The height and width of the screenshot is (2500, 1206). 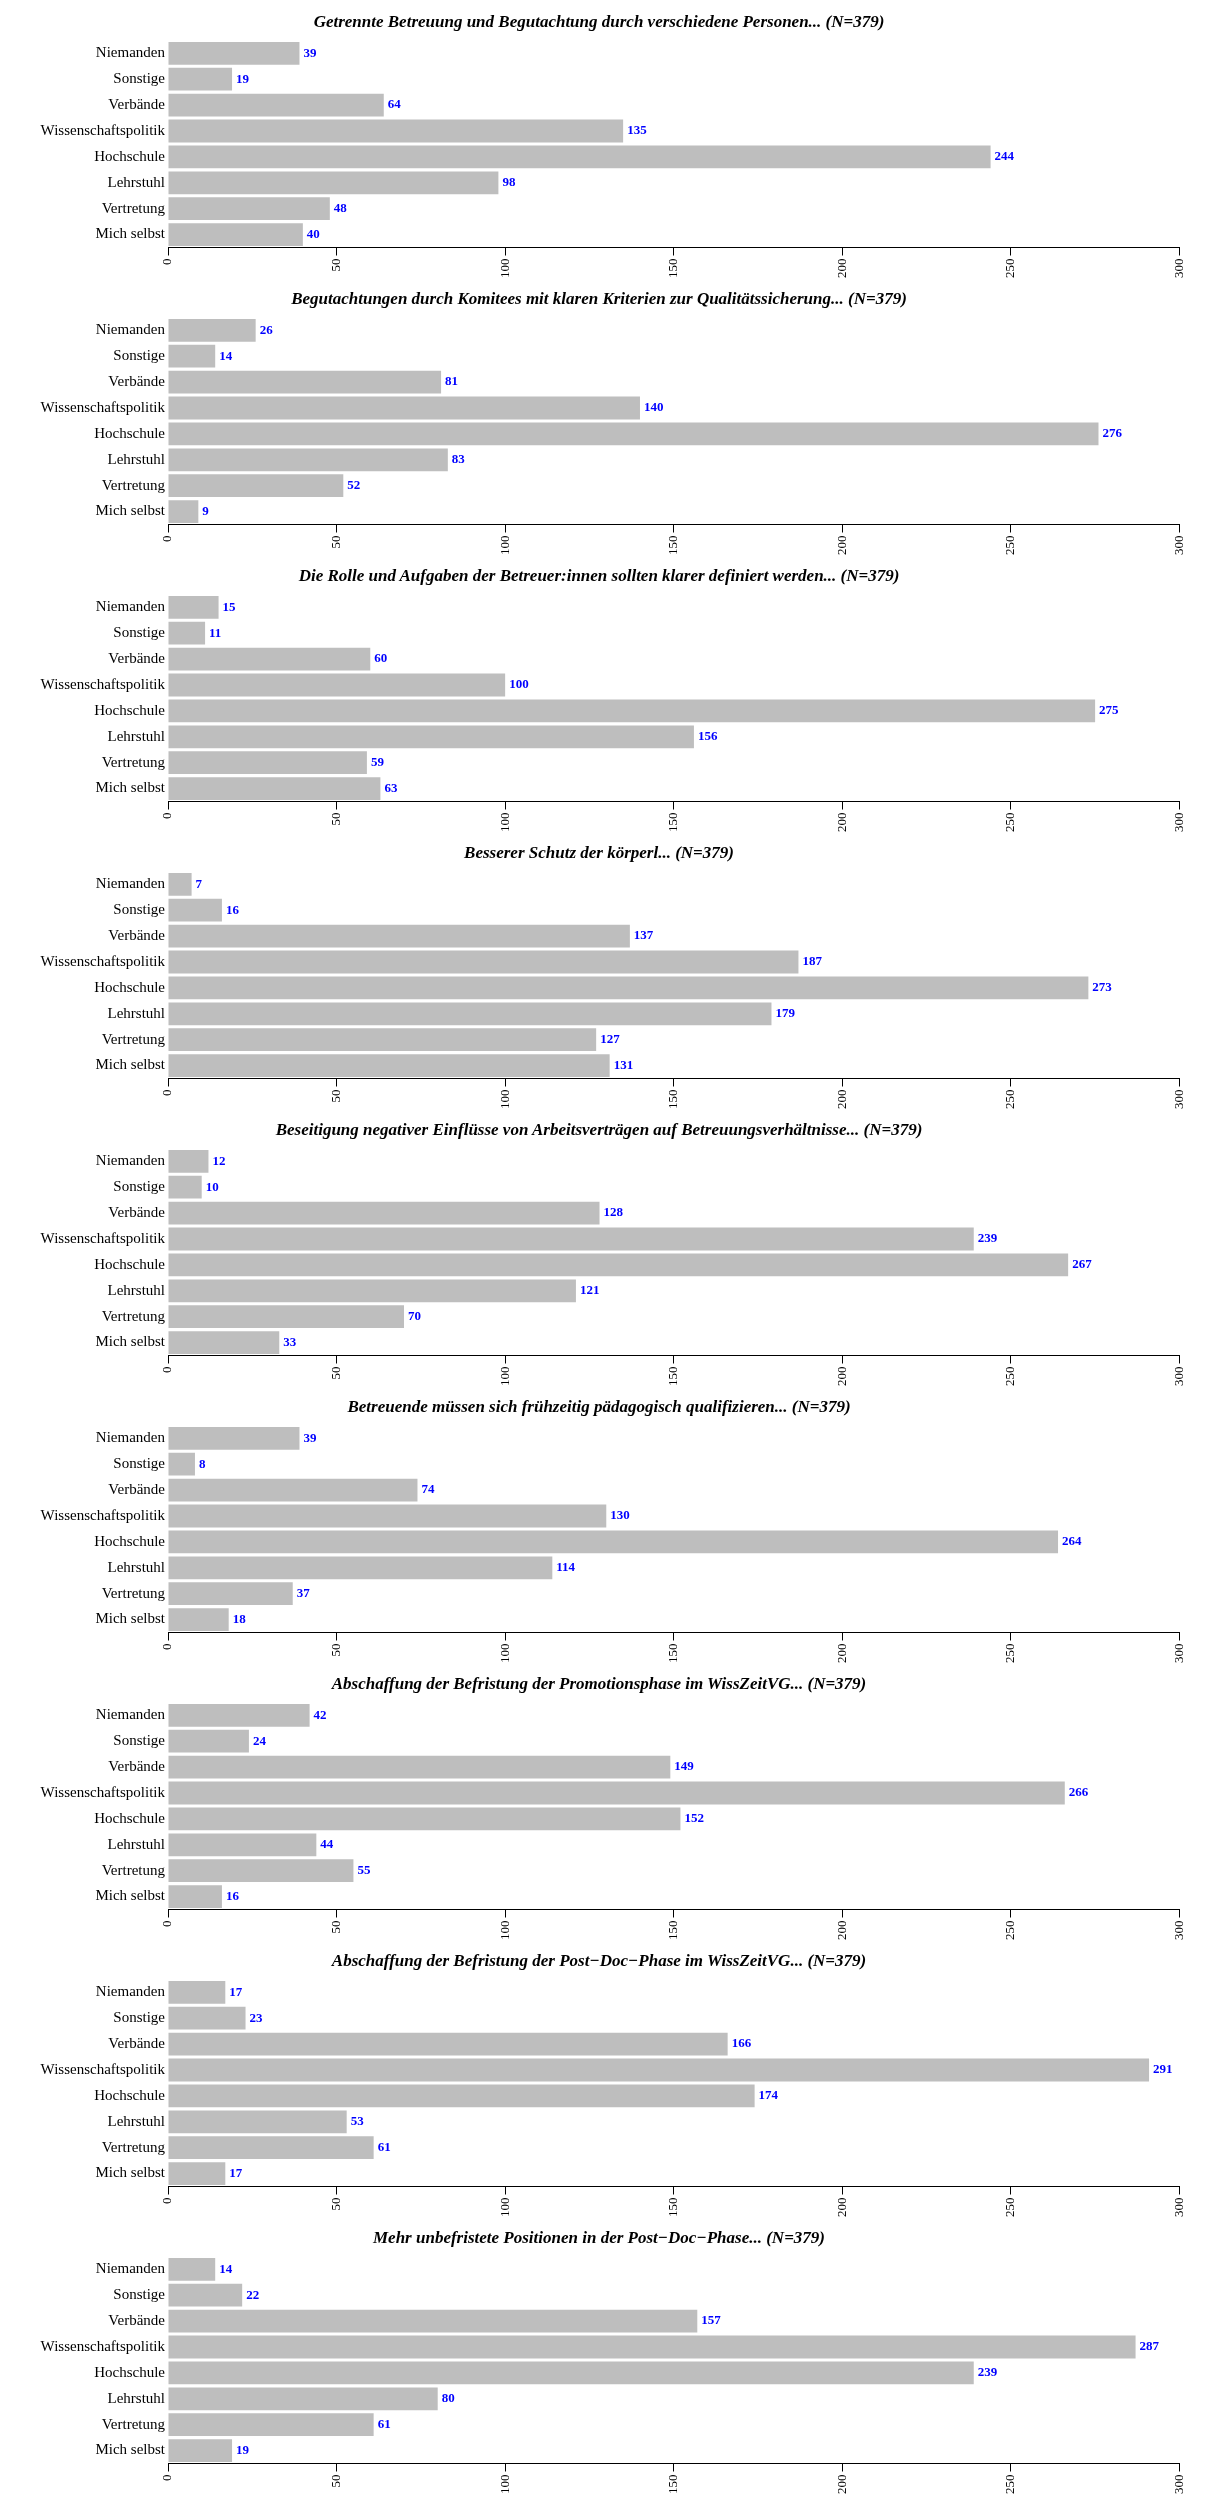 What do you see at coordinates (428, 1489) in the screenshot?
I see `data-label: 74` at bounding box center [428, 1489].